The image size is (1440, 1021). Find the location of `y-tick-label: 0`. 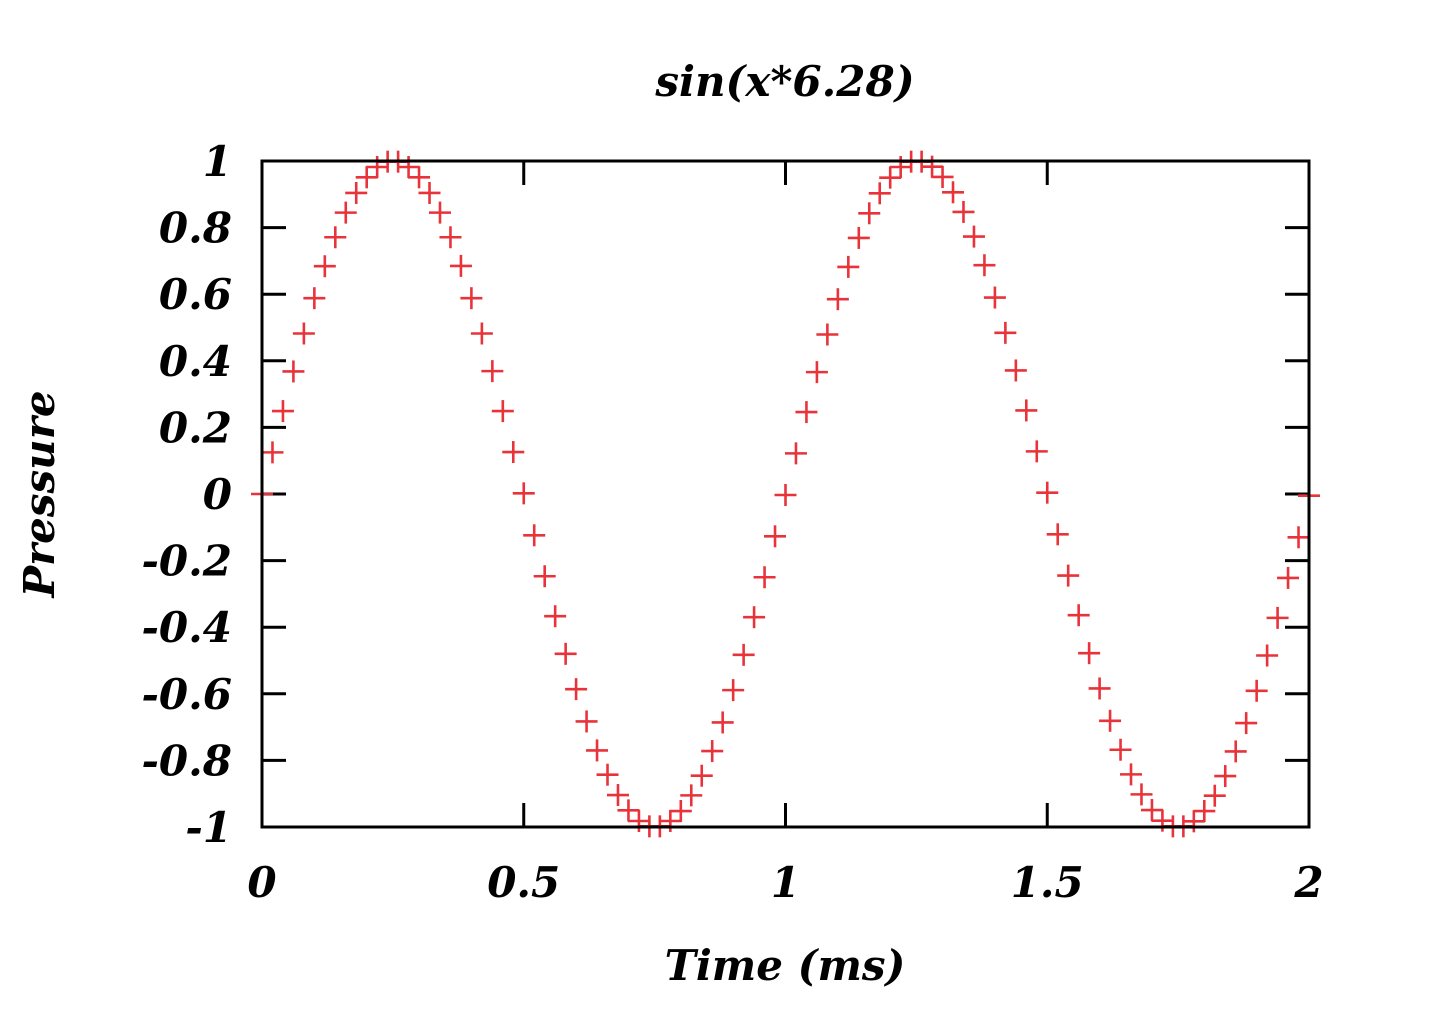

y-tick-label: 0 is located at coordinates (217, 494).